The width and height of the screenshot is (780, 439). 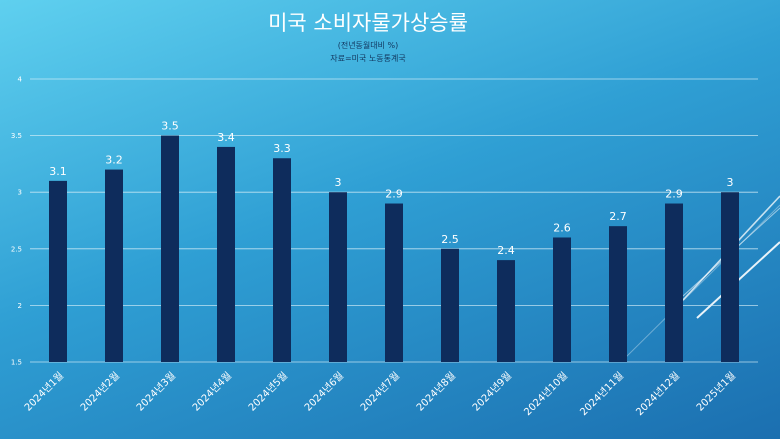 What do you see at coordinates (58, 171) in the screenshot?
I see `data-label: 3.1` at bounding box center [58, 171].